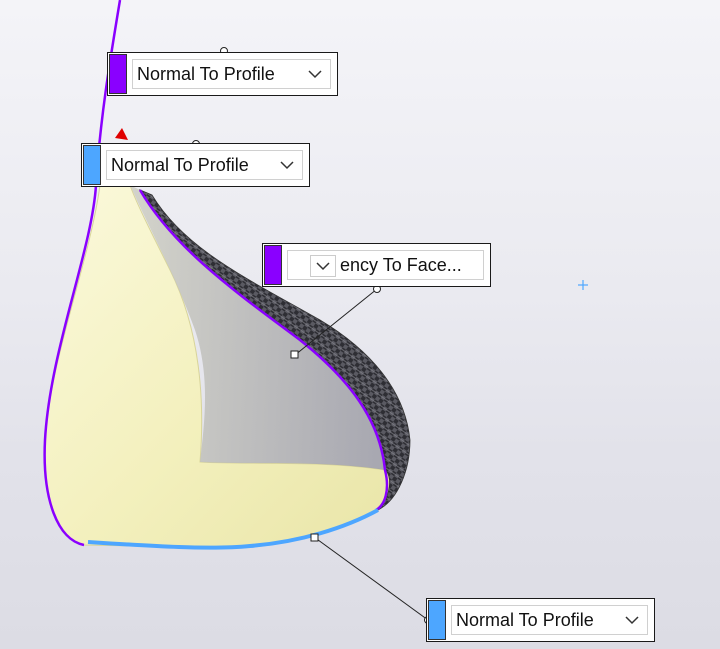 This screenshot has width=720, height=649. What do you see at coordinates (294, 354) in the screenshot?
I see `leader-handle-middle` at bounding box center [294, 354].